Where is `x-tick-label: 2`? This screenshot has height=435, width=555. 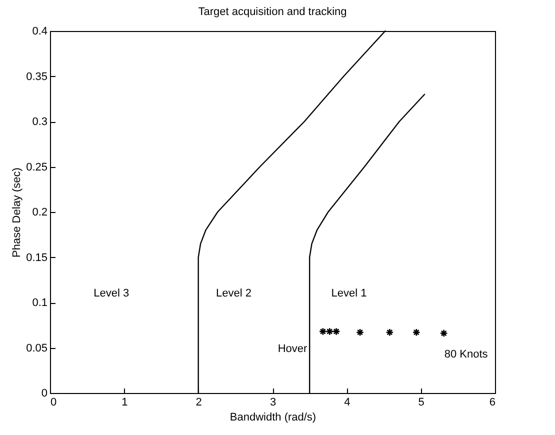
x-tick-label: 2 is located at coordinates (199, 402).